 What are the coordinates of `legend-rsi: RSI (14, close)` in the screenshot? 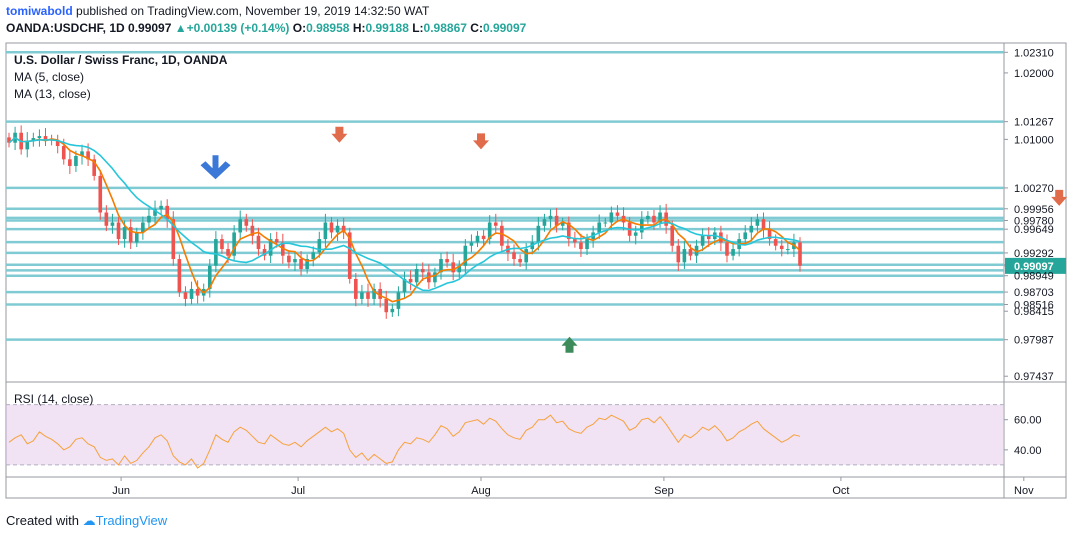 It's located at (54, 399).